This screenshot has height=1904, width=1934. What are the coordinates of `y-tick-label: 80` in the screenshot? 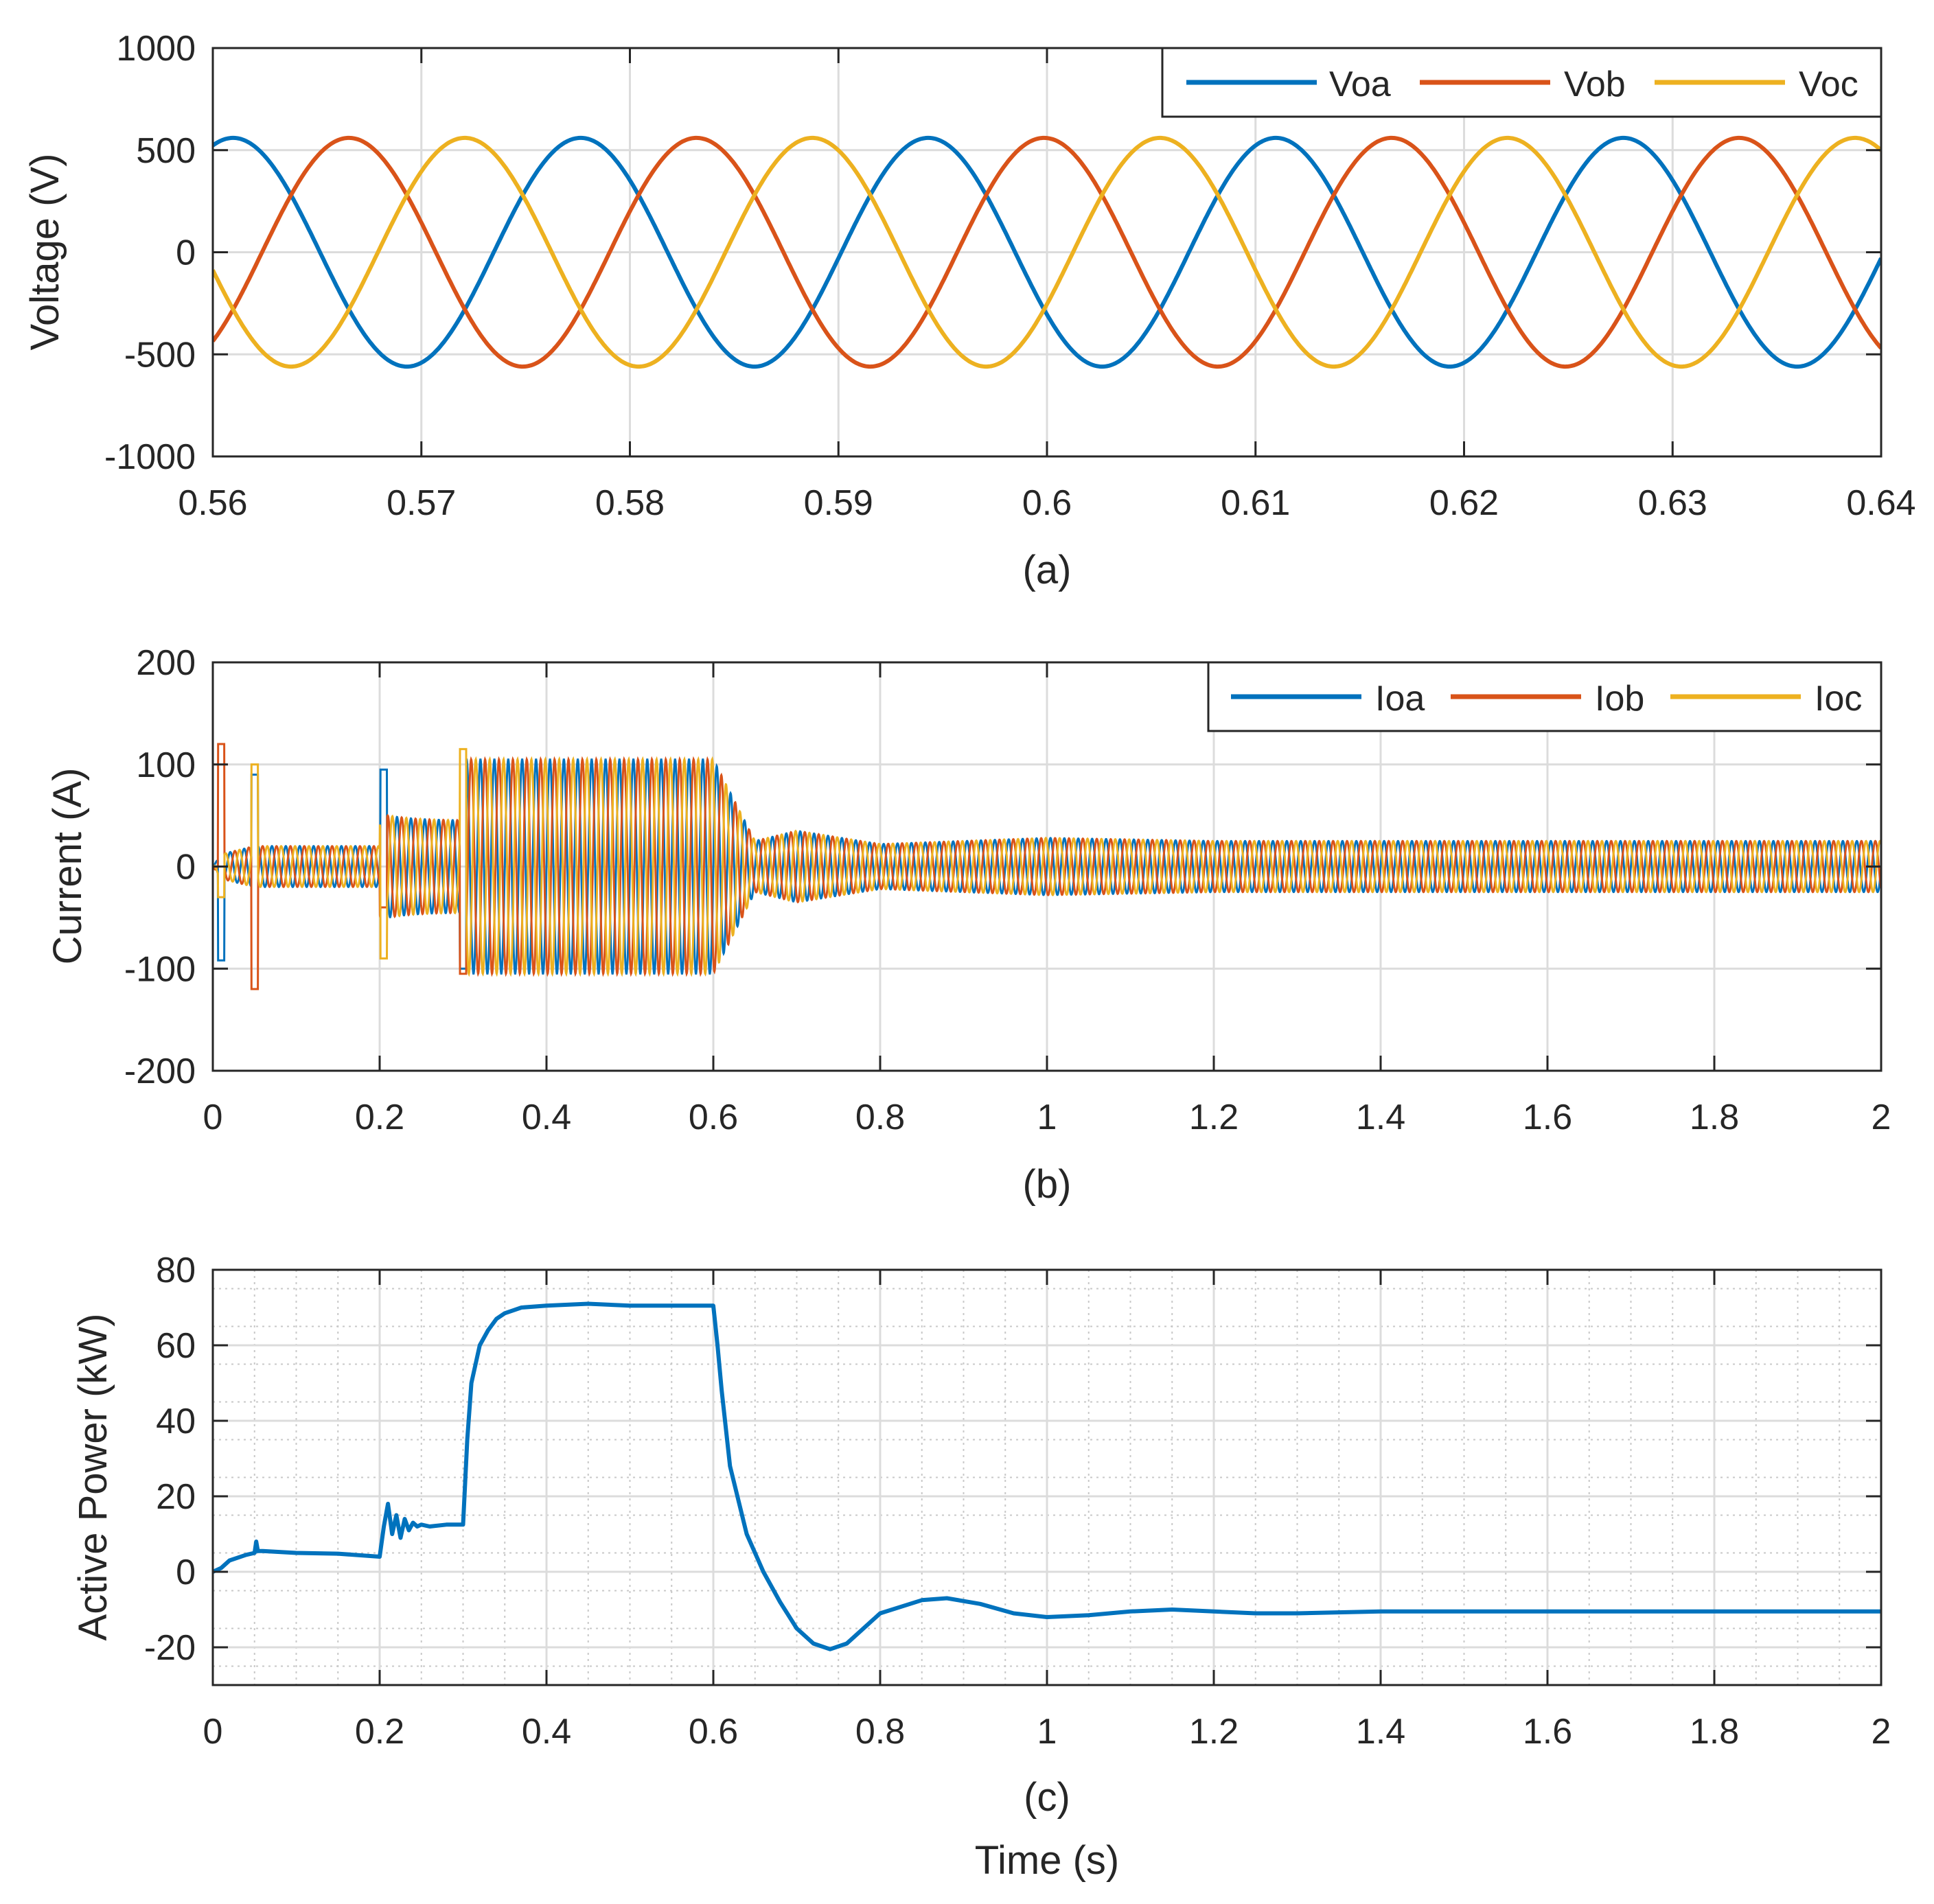 It's located at (176, 1270).